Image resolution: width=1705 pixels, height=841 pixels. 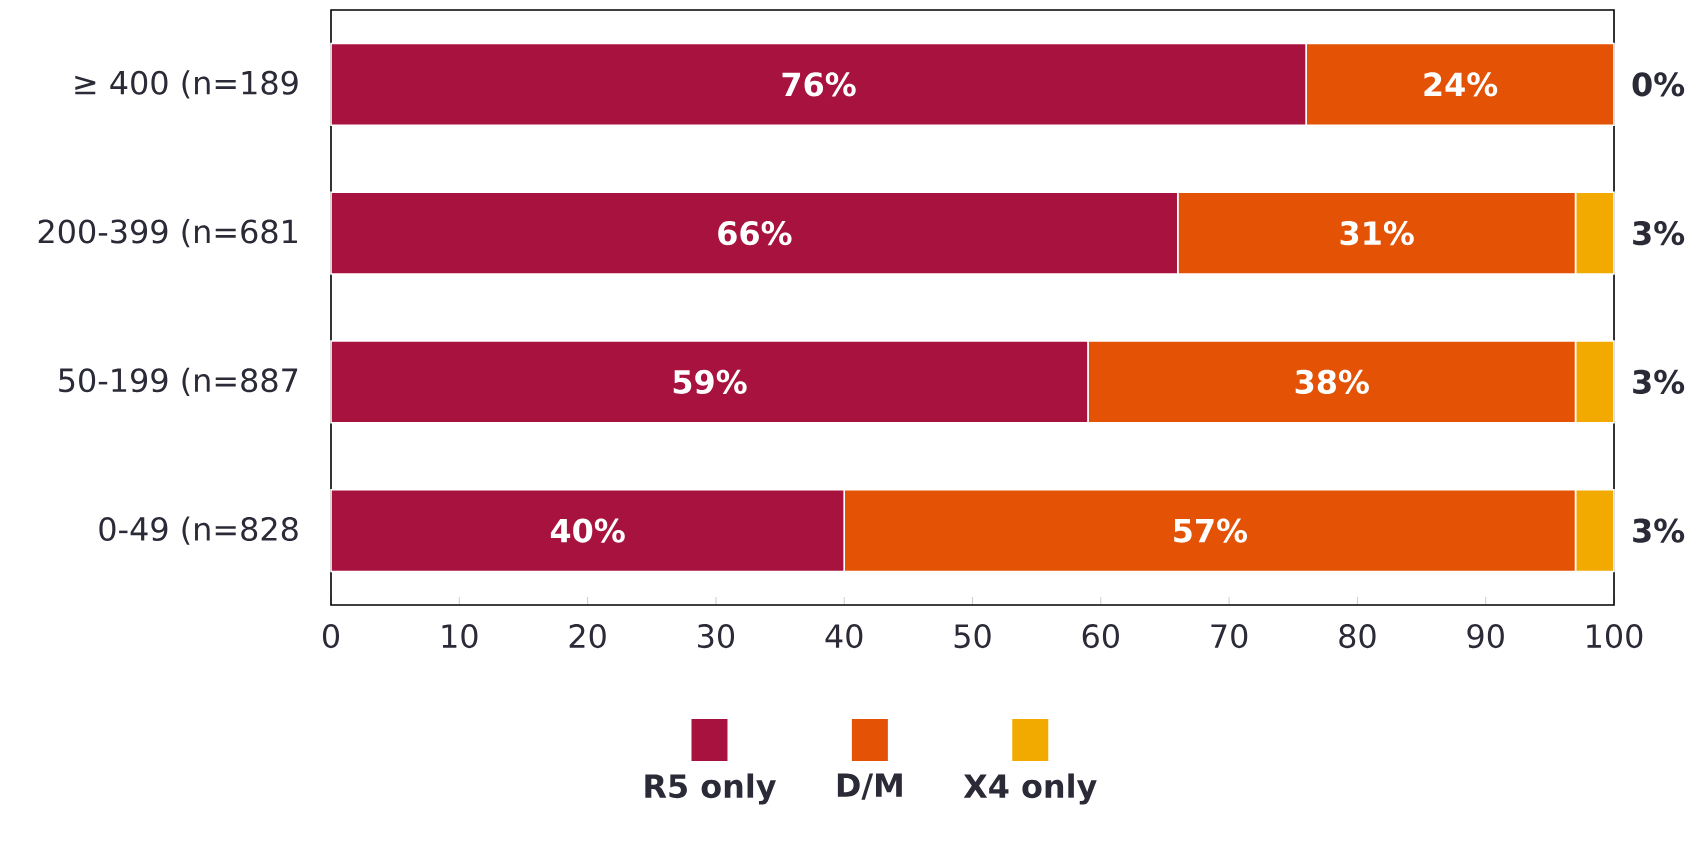 I want to click on x-tick-label: 60, so click(x=1100, y=636).